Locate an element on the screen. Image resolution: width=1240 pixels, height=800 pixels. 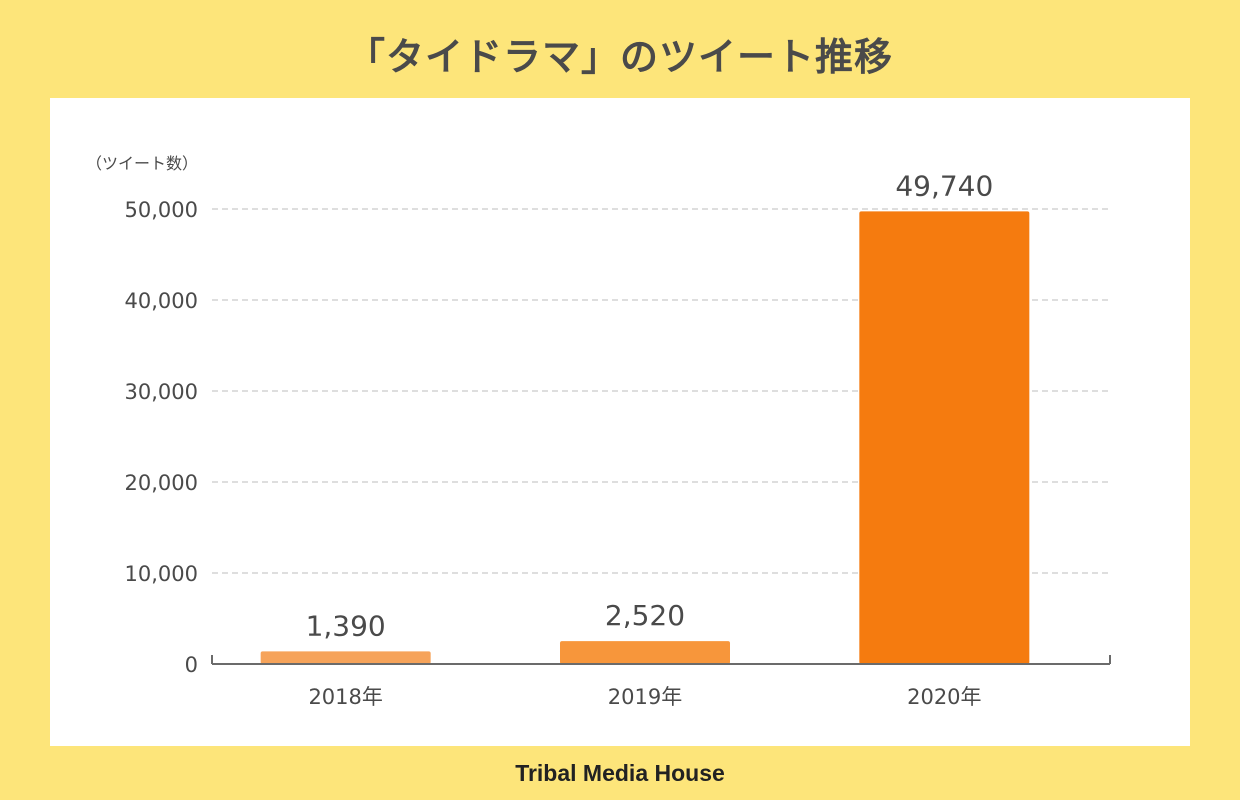
y-tick-label: 50,000 is located at coordinates (161, 210).